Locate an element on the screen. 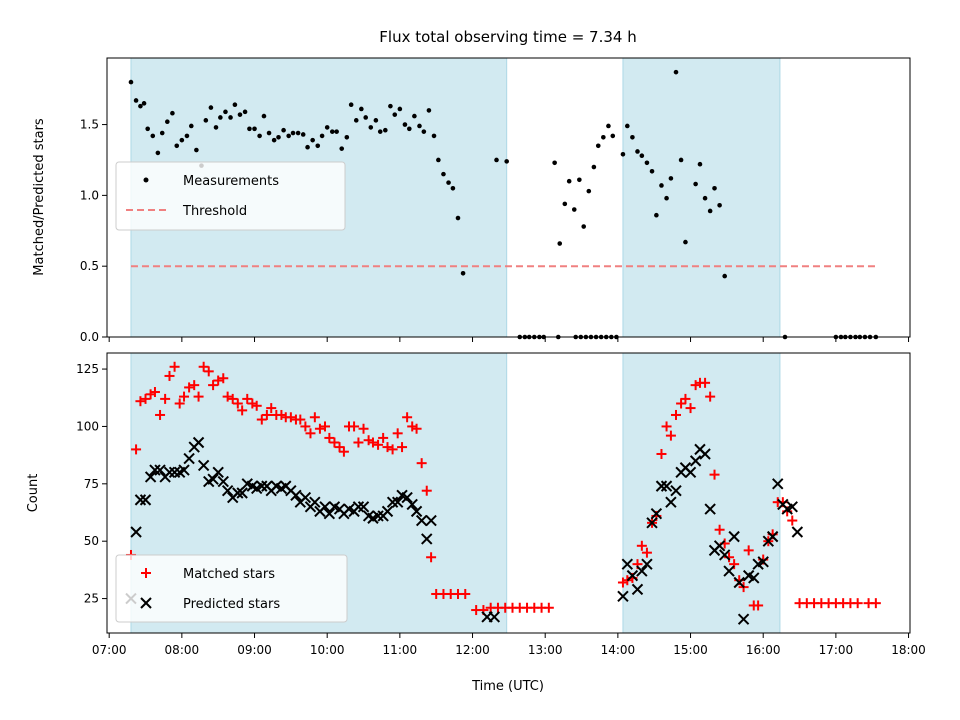 The width and height of the screenshot is (960, 720). x-tick-label: 12:00 is located at coordinates (472, 650).